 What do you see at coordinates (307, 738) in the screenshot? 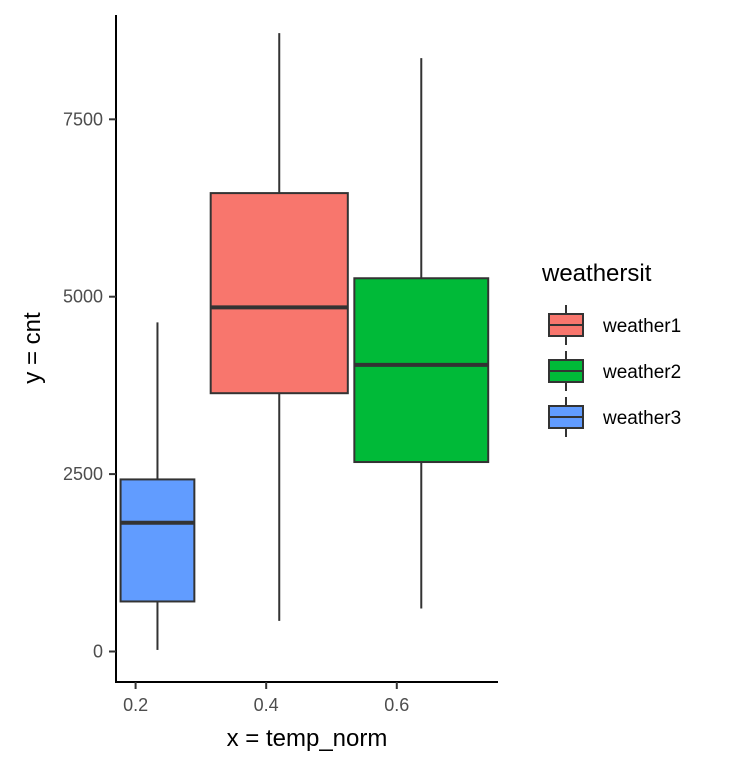
I see `x-axis-title: x = temp_norm` at bounding box center [307, 738].